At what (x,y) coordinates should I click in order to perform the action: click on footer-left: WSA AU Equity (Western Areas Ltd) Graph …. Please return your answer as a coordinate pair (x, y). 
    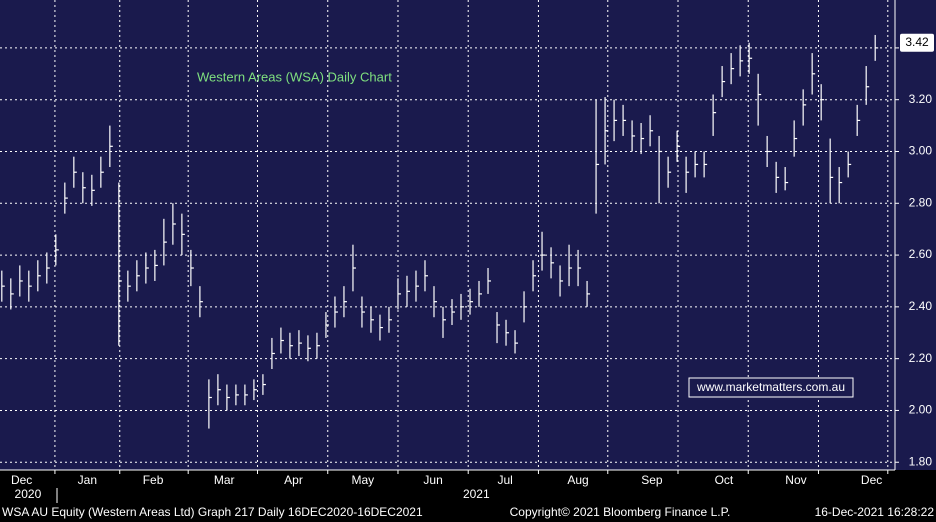
    Looking at the image, I should click on (212, 512).